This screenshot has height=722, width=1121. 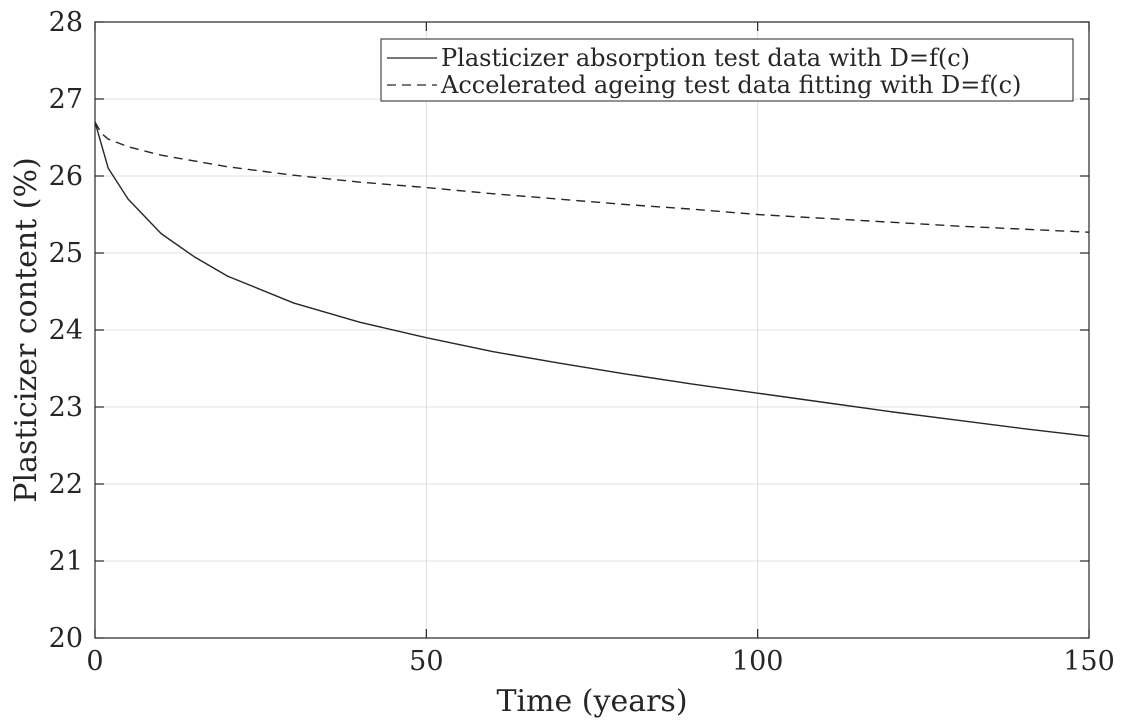 What do you see at coordinates (66, 561) in the screenshot?
I see `y-tick-label: 21` at bounding box center [66, 561].